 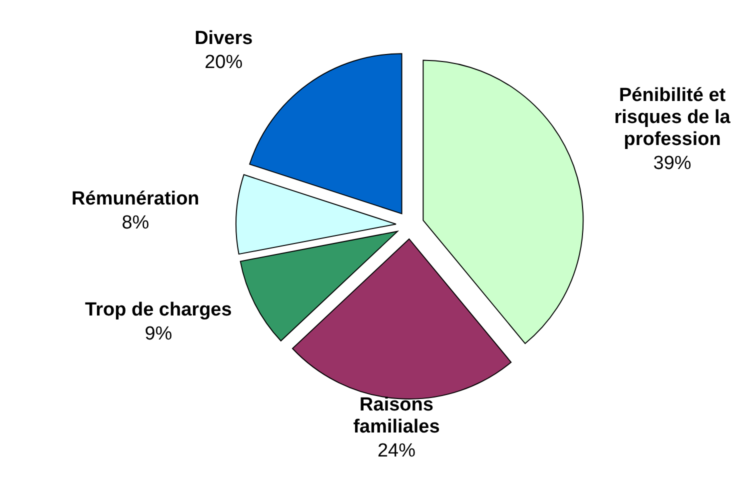 I want to click on data-label: 8%, so click(x=136, y=223).